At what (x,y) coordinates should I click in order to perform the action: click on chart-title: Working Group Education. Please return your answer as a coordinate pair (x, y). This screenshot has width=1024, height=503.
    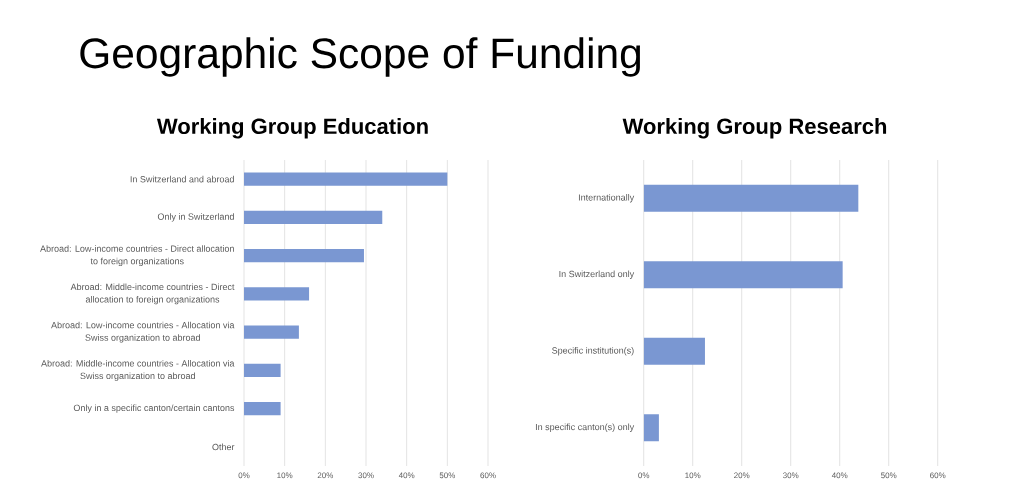
    Looking at the image, I should click on (292, 128).